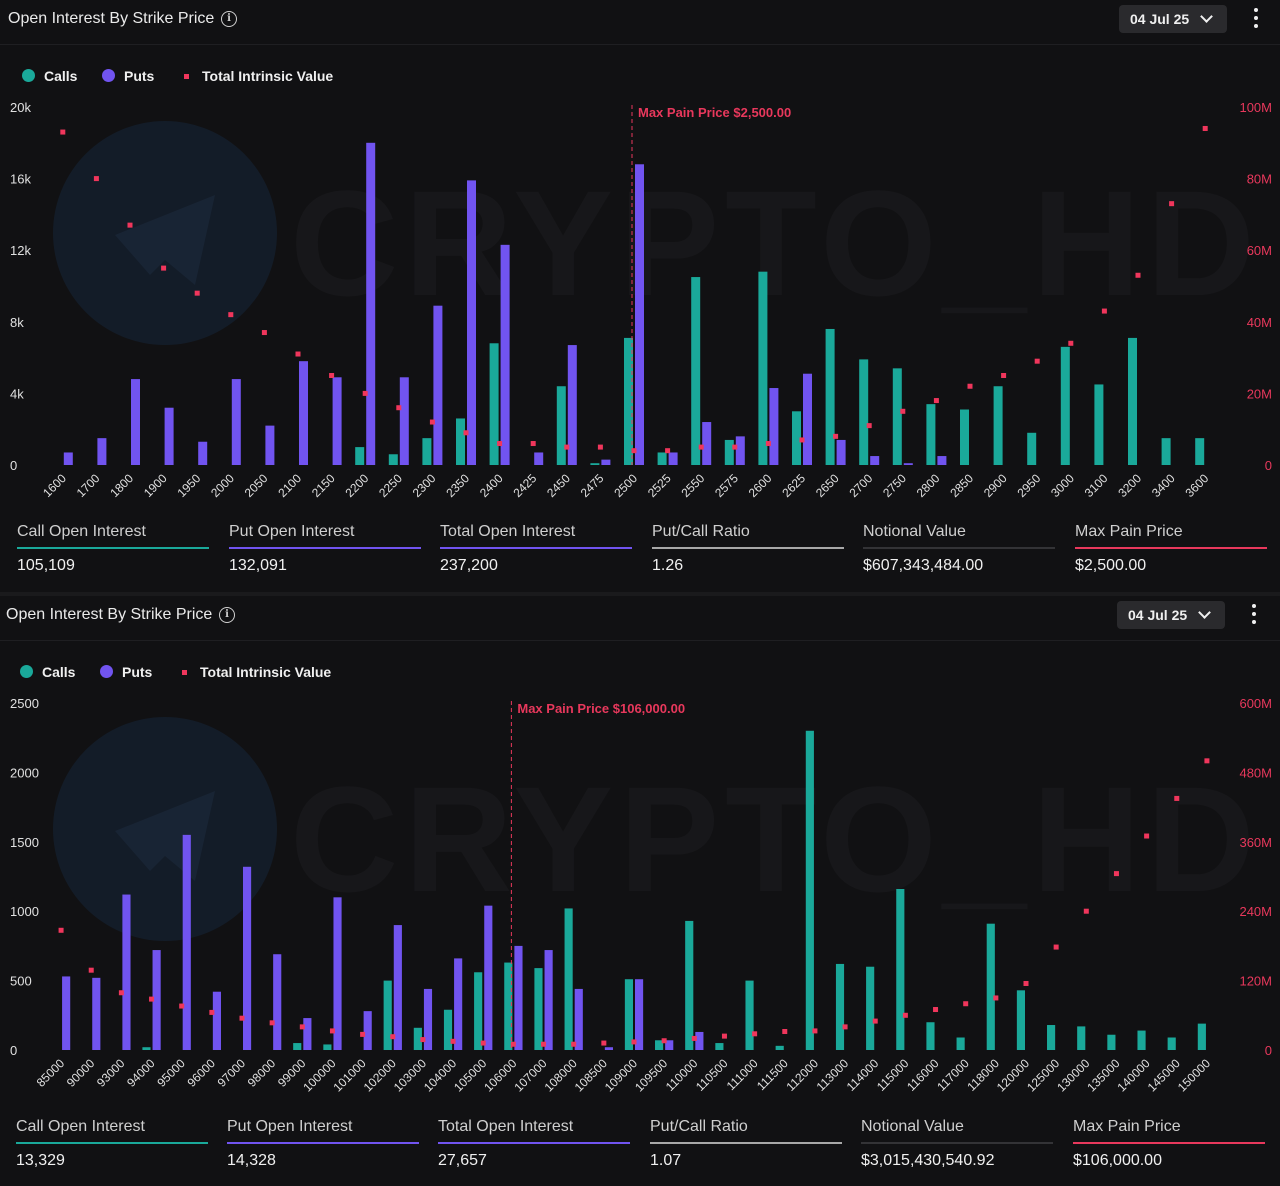 This screenshot has height=1186, width=1280. I want to click on legend-calls-label: Calls, so click(59, 672).